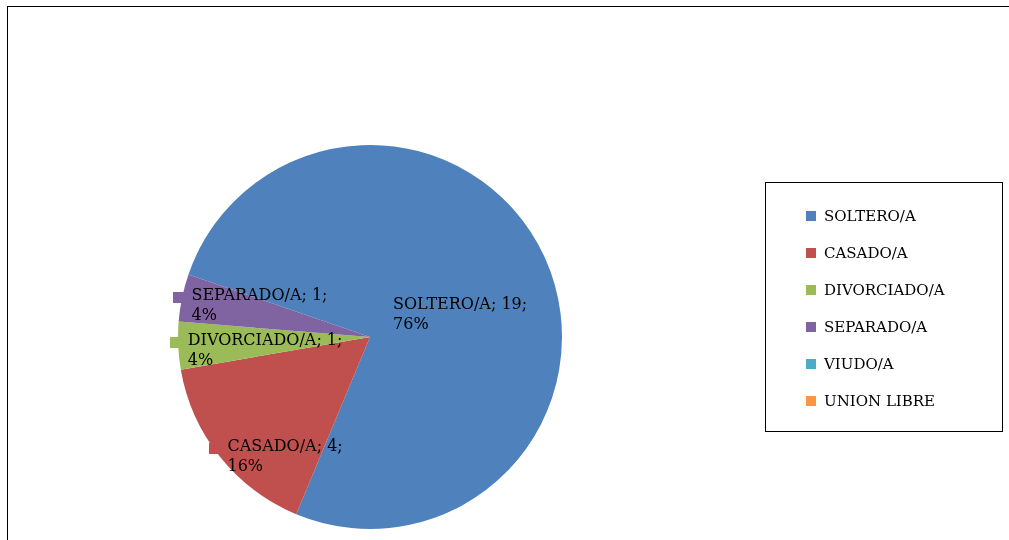 This screenshot has width=1009, height=540. Describe the element at coordinates (870, 215) in the screenshot. I see `legend-label: SOLTERO/A` at that location.